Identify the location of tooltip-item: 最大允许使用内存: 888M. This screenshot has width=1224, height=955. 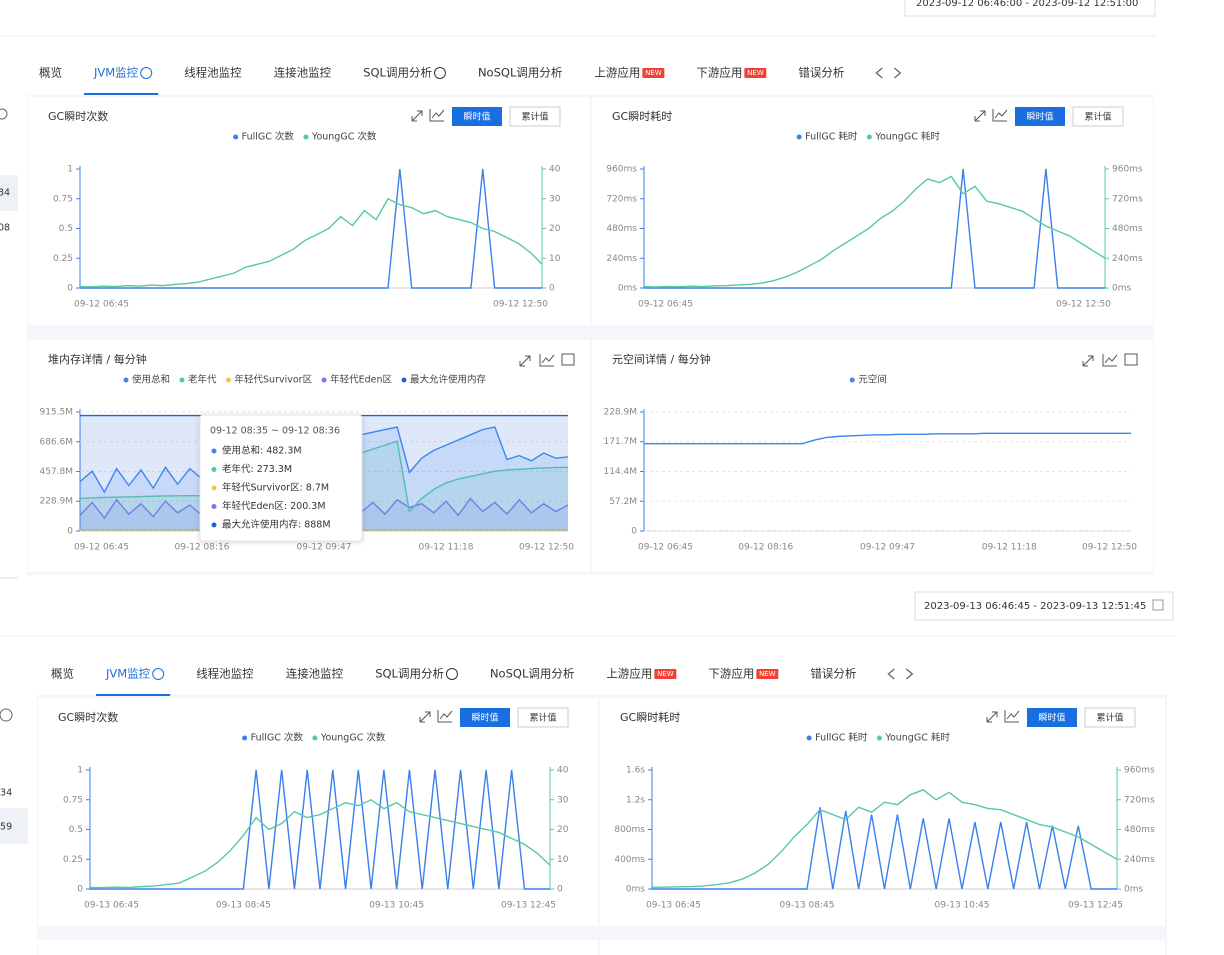
(276, 525).